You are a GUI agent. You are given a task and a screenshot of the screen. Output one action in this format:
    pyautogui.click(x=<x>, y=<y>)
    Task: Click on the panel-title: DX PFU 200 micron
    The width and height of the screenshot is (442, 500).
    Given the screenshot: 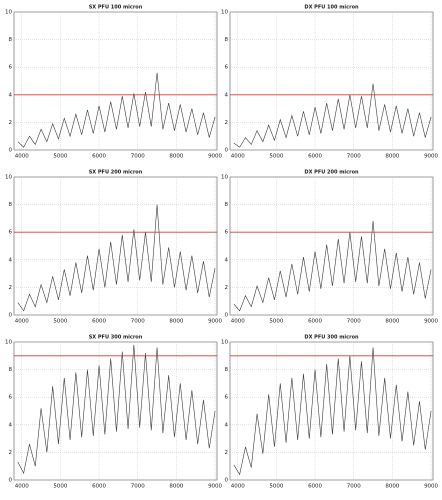 What is the action you would take?
    pyautogui.click(x=331, y=173)
    